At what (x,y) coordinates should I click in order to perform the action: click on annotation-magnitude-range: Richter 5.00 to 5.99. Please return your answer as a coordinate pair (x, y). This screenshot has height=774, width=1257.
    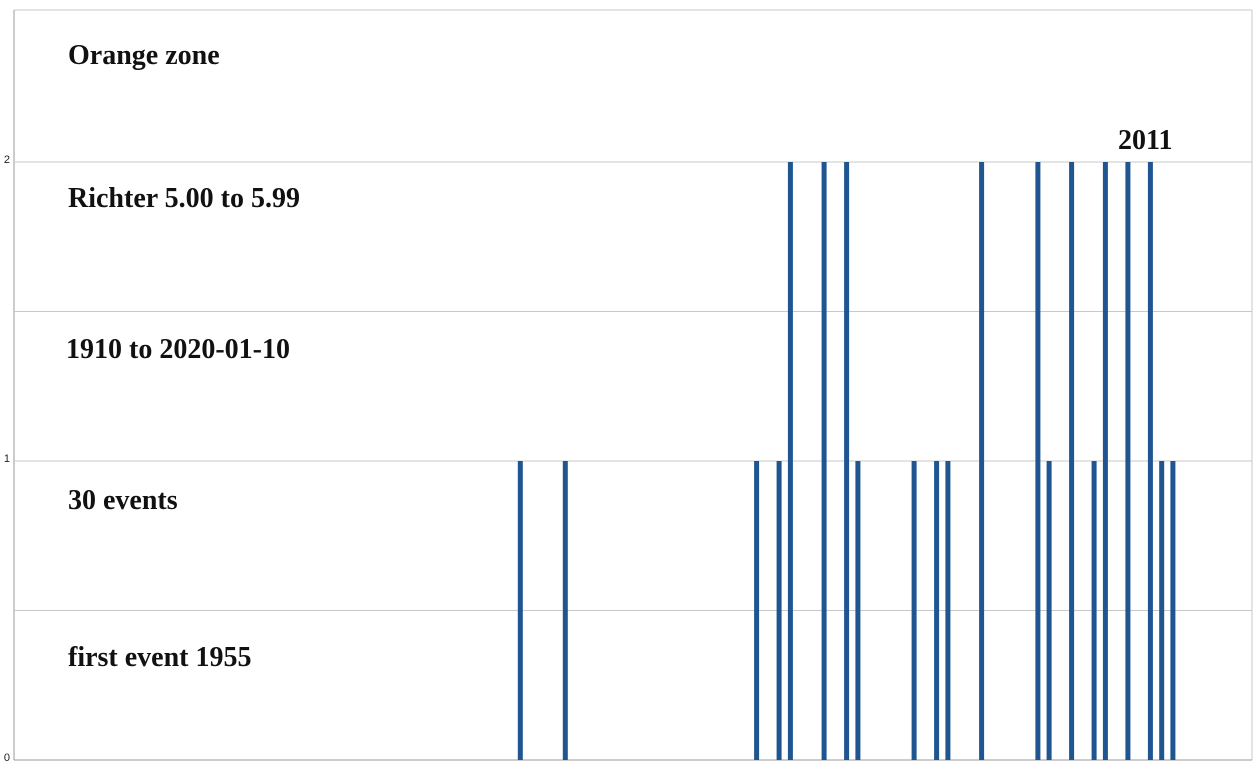
    Looking at the image, I should click on (184, 198).